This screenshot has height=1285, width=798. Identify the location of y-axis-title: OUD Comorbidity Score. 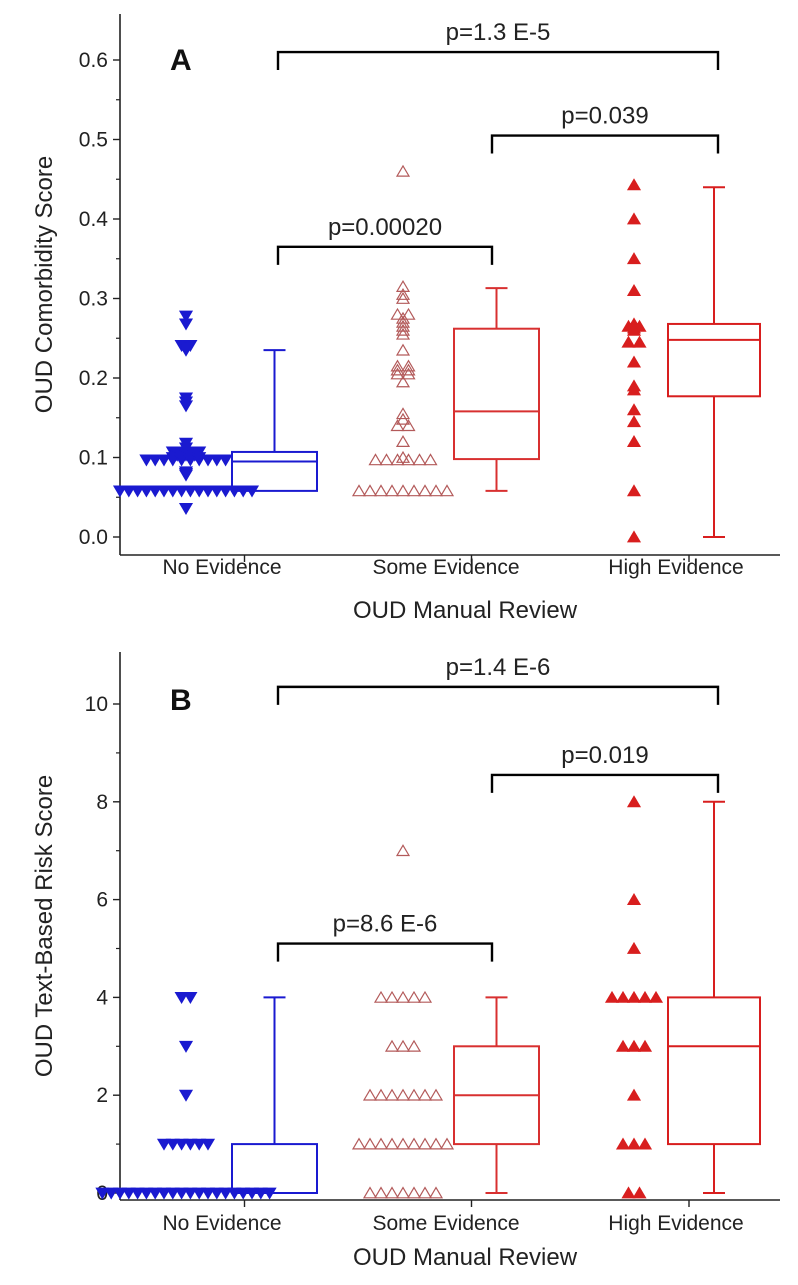
(44, 284).